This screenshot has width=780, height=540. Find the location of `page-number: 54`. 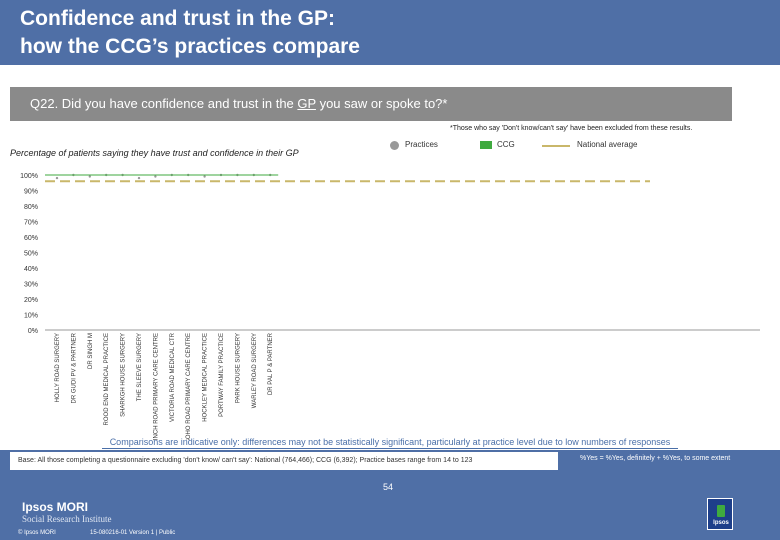

page-number: 54 is located at coordinates (388, 487).